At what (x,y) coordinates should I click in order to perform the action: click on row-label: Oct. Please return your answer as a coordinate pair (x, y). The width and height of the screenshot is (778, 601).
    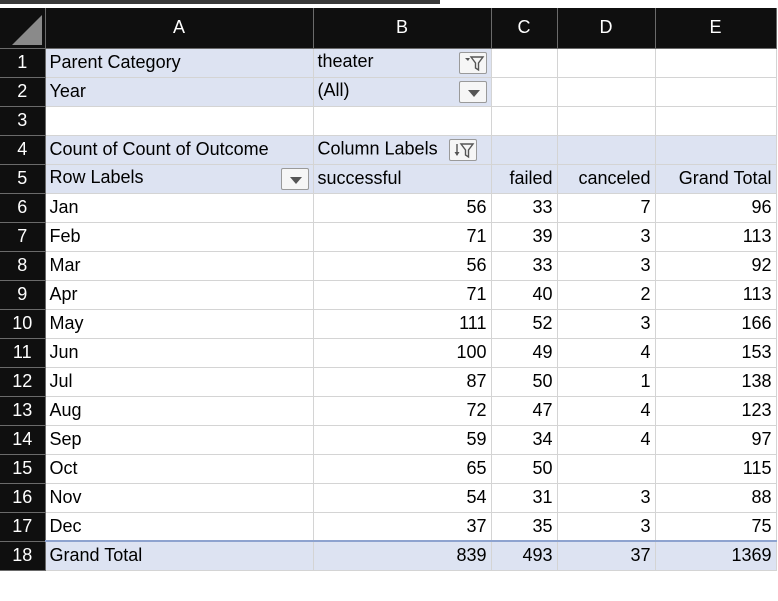
    Looking at the image, I should click on (179, 468).